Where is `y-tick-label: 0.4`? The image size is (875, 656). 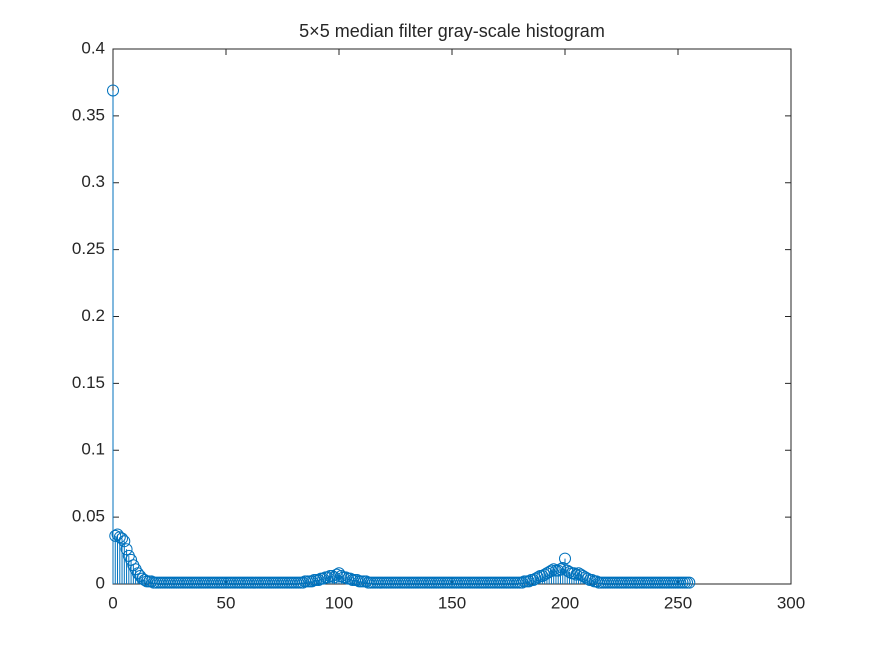 y-tick-label: 0.4 is located at coordinates (93, 47).